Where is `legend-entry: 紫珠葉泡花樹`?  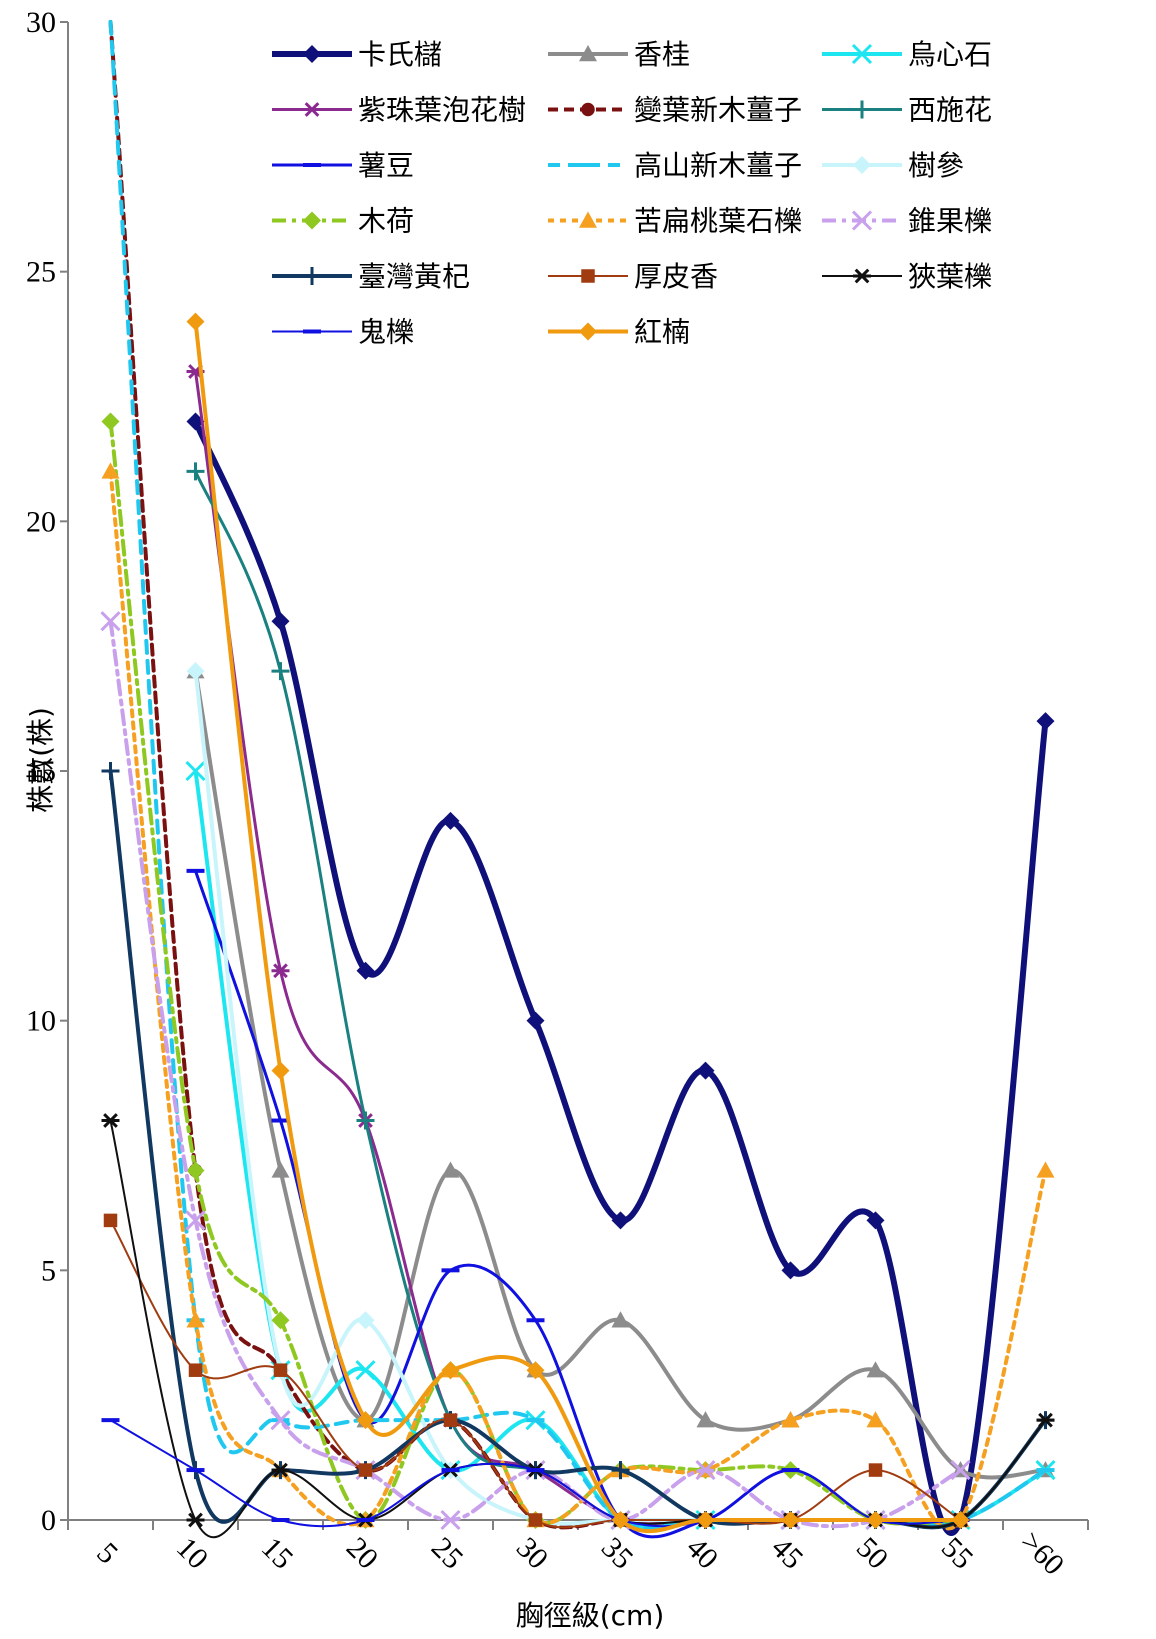
legend-entry: 紫珠葉泡花樹 is located at coordinates (399, 110).